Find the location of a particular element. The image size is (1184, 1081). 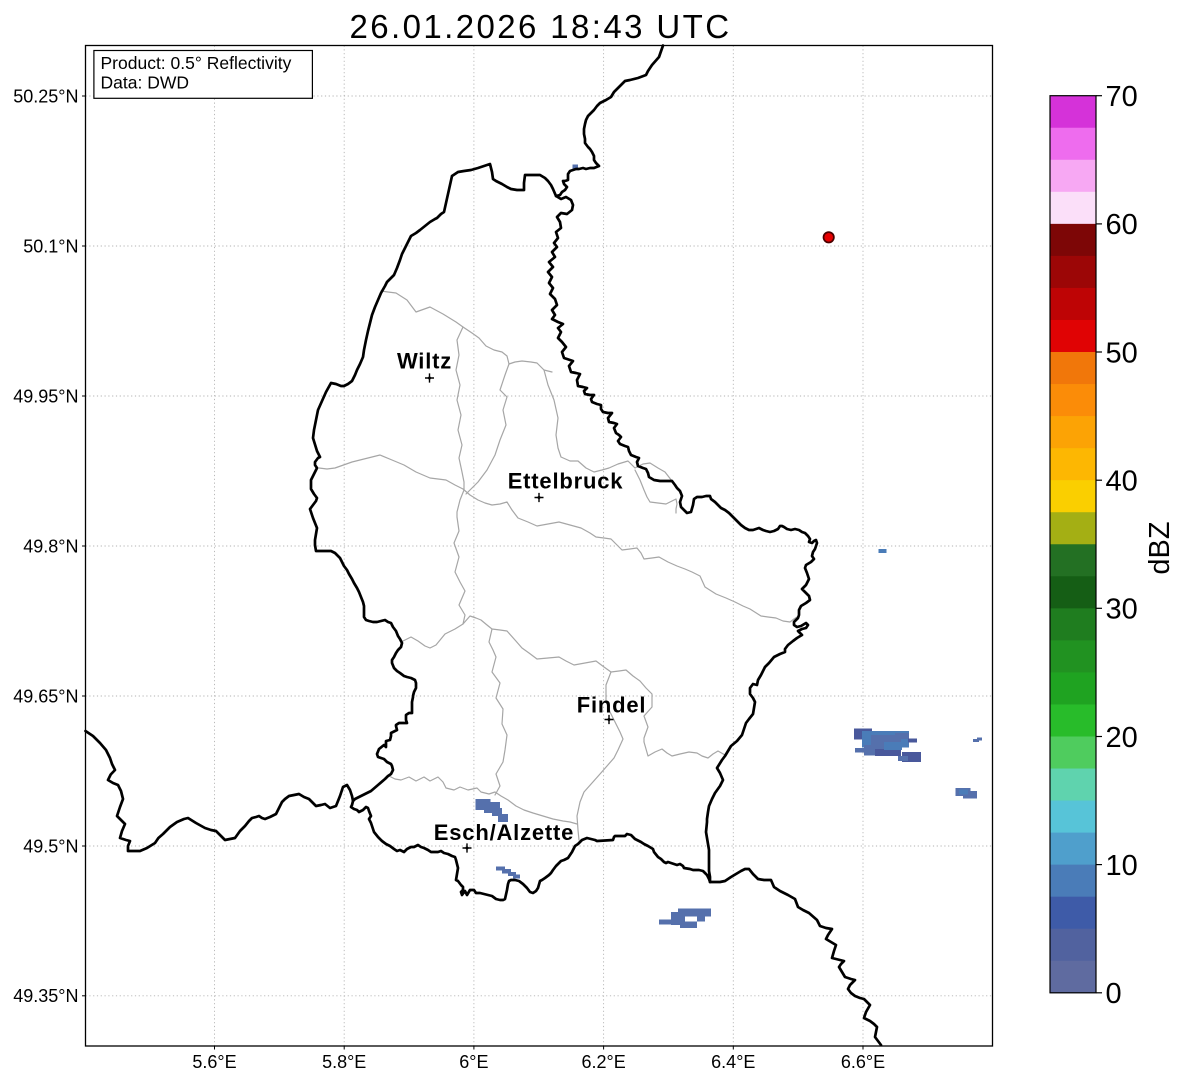

svg-text: Ettelbruck is located at coordinates (566, 481).